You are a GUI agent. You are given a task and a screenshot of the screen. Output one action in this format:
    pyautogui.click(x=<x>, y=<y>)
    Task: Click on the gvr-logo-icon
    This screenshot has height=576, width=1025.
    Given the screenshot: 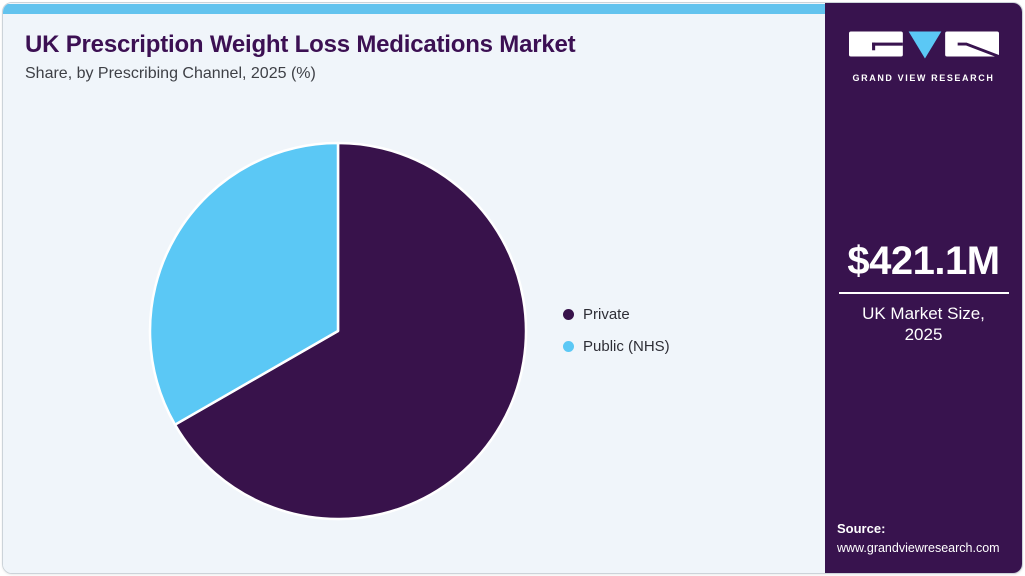 What is the action you would take?
    pyautogui.click(x=924, y=45)
    